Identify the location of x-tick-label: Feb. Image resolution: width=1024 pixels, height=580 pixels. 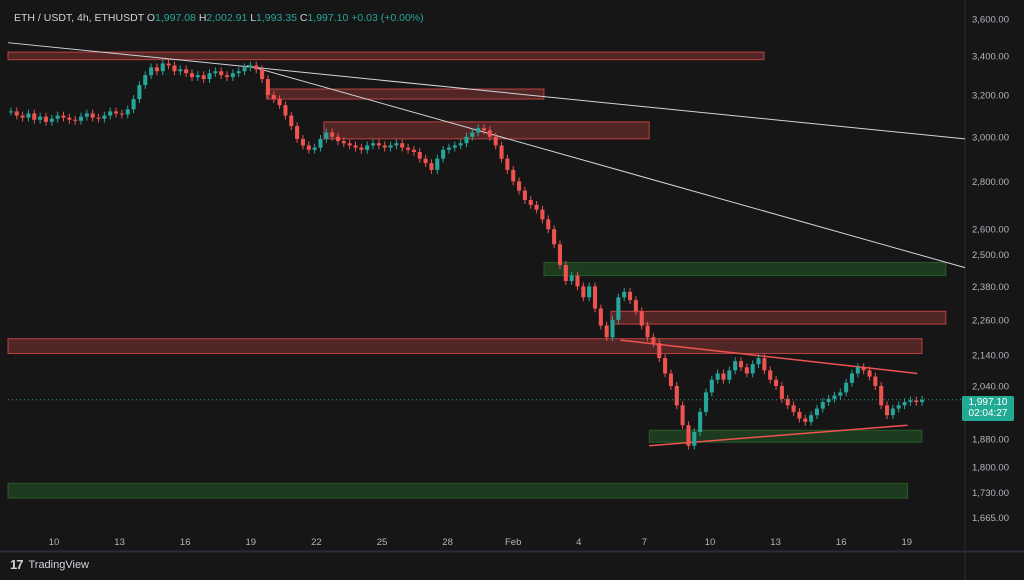
(513, 542).